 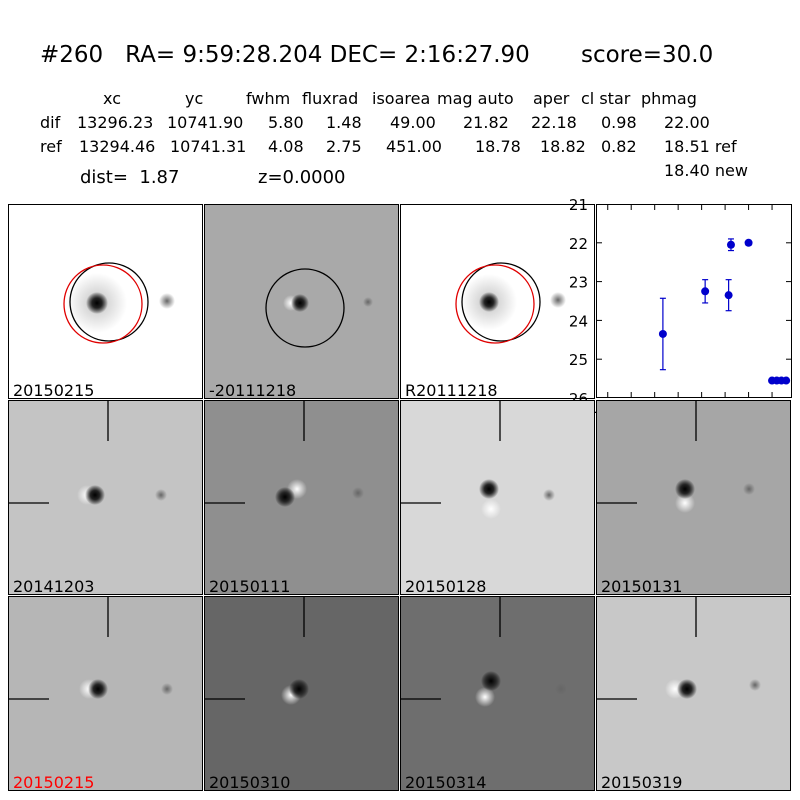 I want to click on dif-magauto: 21.82, so click(x=486, y=122).